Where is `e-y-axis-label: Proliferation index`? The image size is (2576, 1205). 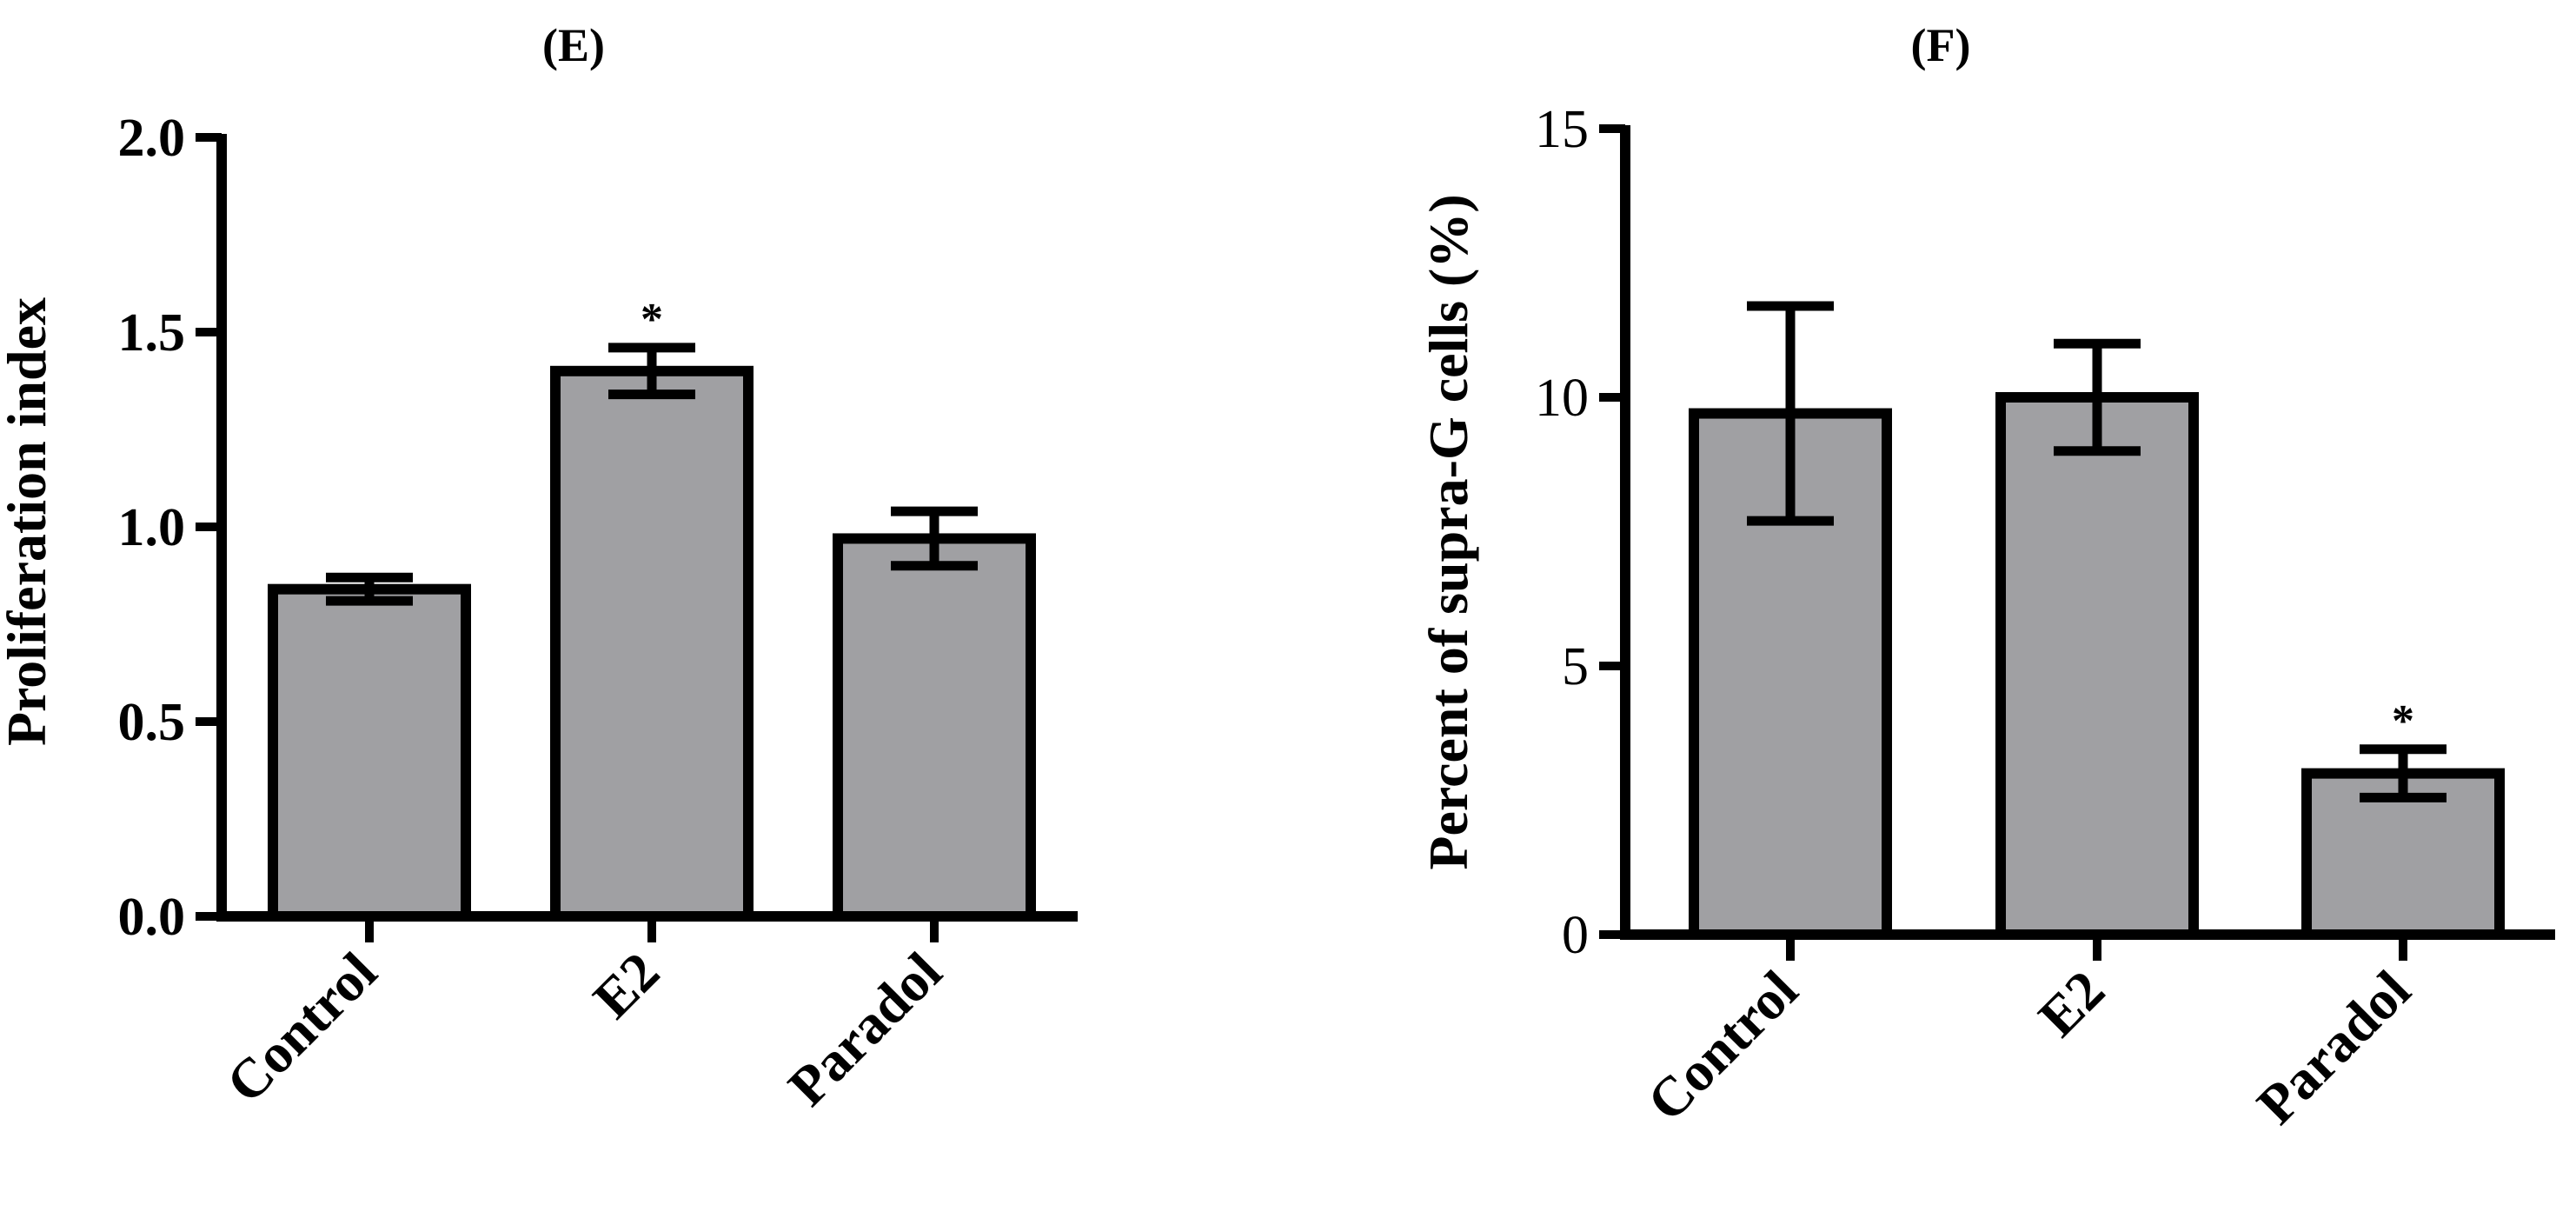 e-y-axis-label: Proliferation index is located at coordinates (29, 521).